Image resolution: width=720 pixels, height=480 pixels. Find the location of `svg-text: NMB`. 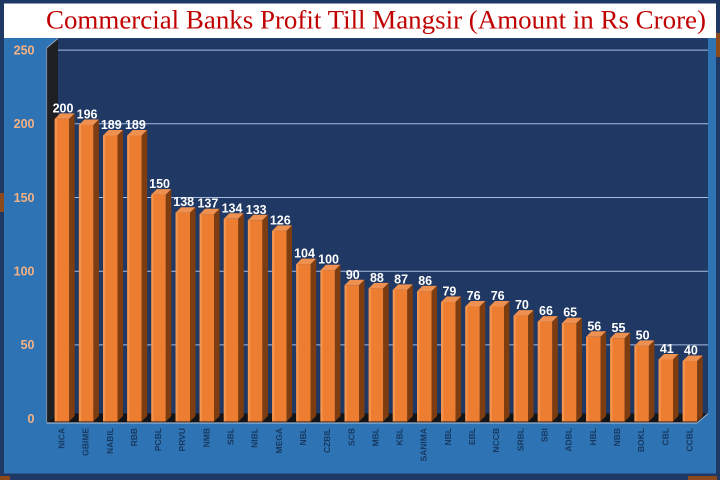

svg-text: NMB is located at coordinates (206, 437).